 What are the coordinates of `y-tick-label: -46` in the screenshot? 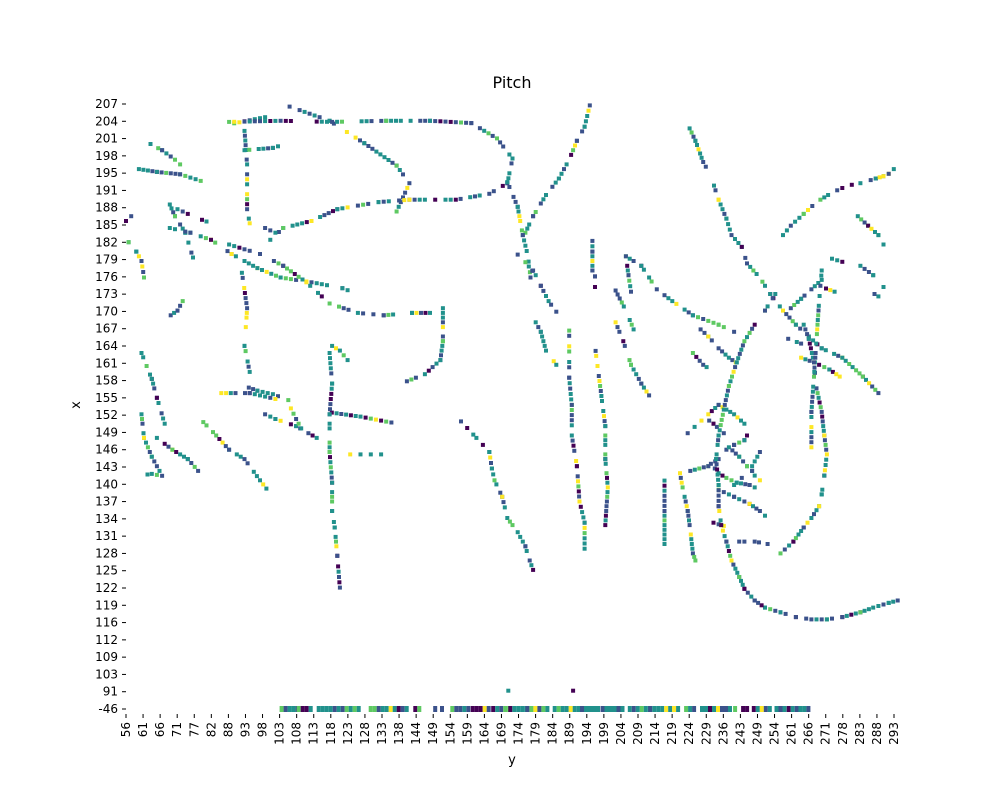 It's located at (108, 709).